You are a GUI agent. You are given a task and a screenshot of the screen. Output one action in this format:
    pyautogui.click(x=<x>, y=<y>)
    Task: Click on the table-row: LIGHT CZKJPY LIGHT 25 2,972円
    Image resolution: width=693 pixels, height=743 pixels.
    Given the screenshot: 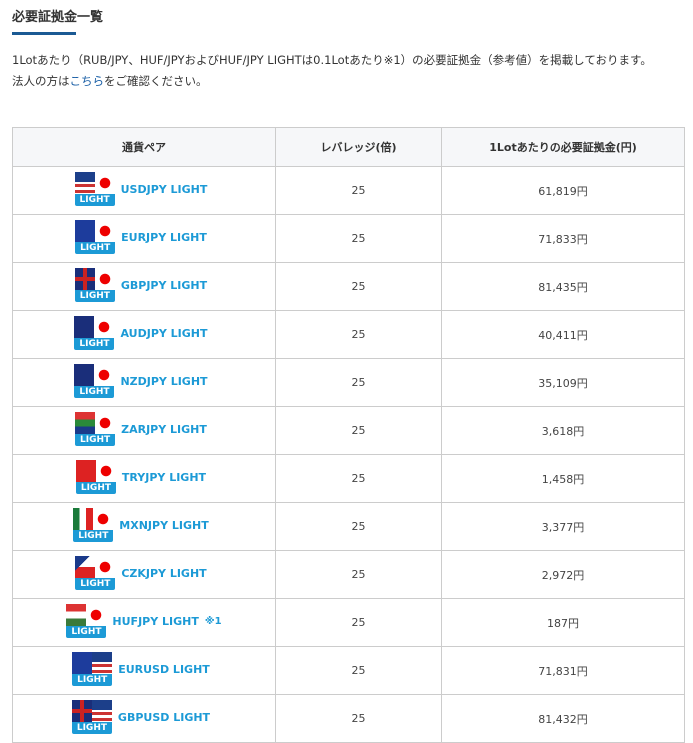 What is the action you would take?
    pyautogui.click(x=348, y=574)
    